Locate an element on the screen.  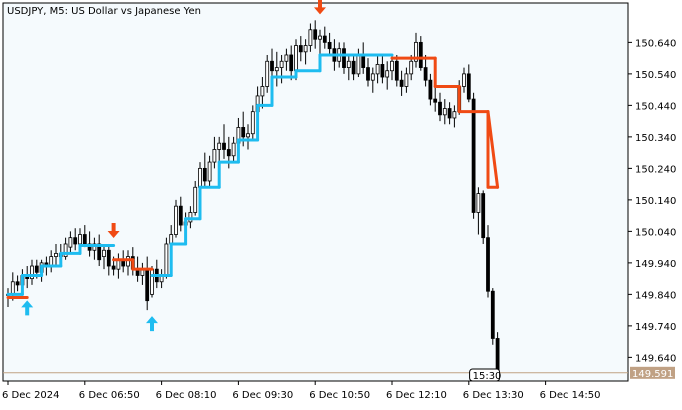
current-time-tag is located at coordinates (485, 375).